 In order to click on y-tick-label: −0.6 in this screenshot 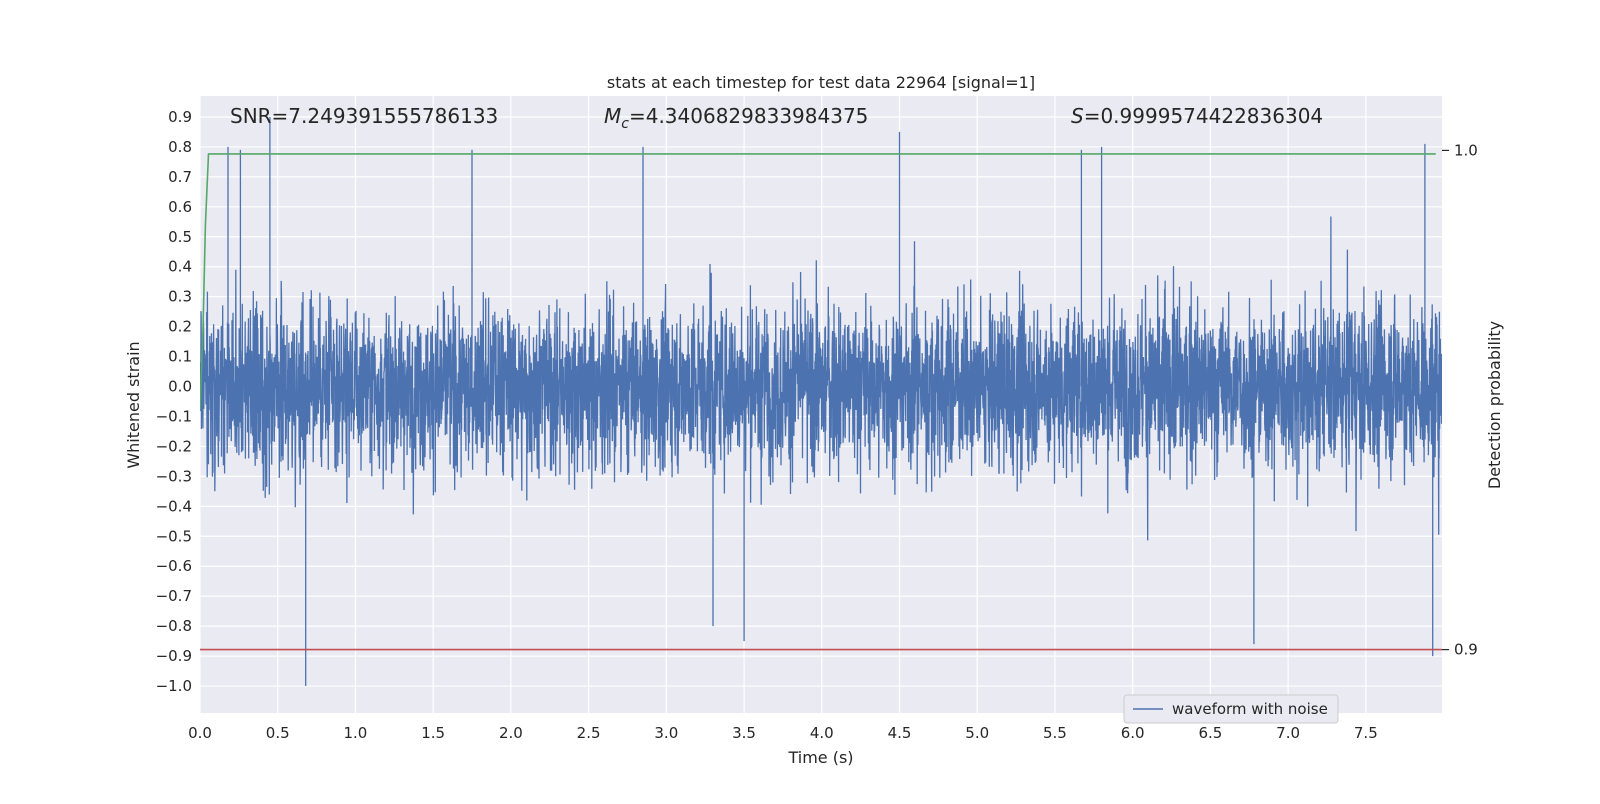, I will do `click(174, 566)`.